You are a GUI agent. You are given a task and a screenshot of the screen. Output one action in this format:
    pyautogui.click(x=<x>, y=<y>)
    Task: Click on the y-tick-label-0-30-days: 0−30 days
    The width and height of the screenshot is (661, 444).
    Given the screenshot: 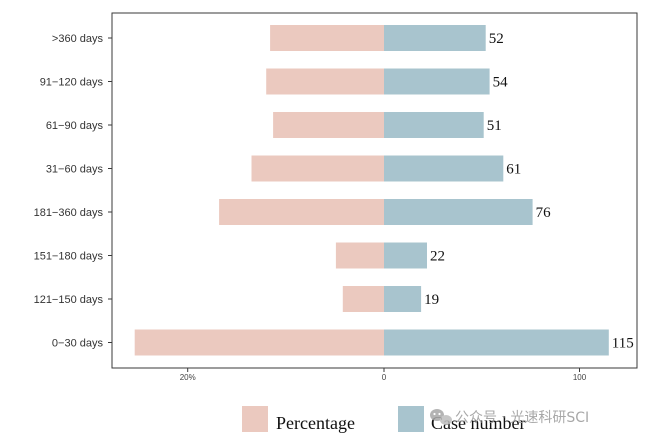 What is the action you would take?
    pyautogui.click(x=78, y=344)
    